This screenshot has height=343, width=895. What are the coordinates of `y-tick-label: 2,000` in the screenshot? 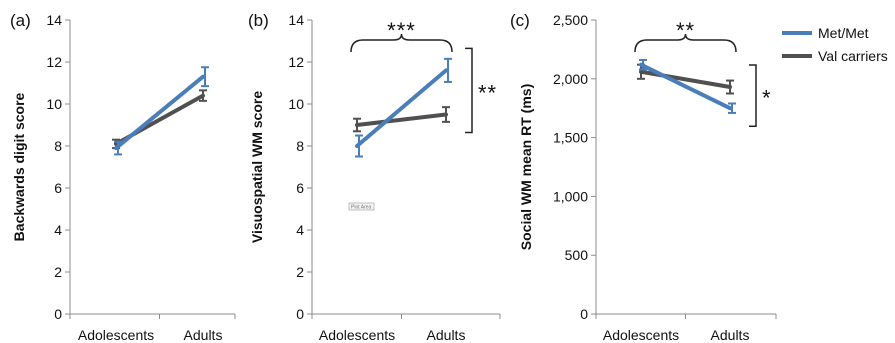 It's located at (570, 79).